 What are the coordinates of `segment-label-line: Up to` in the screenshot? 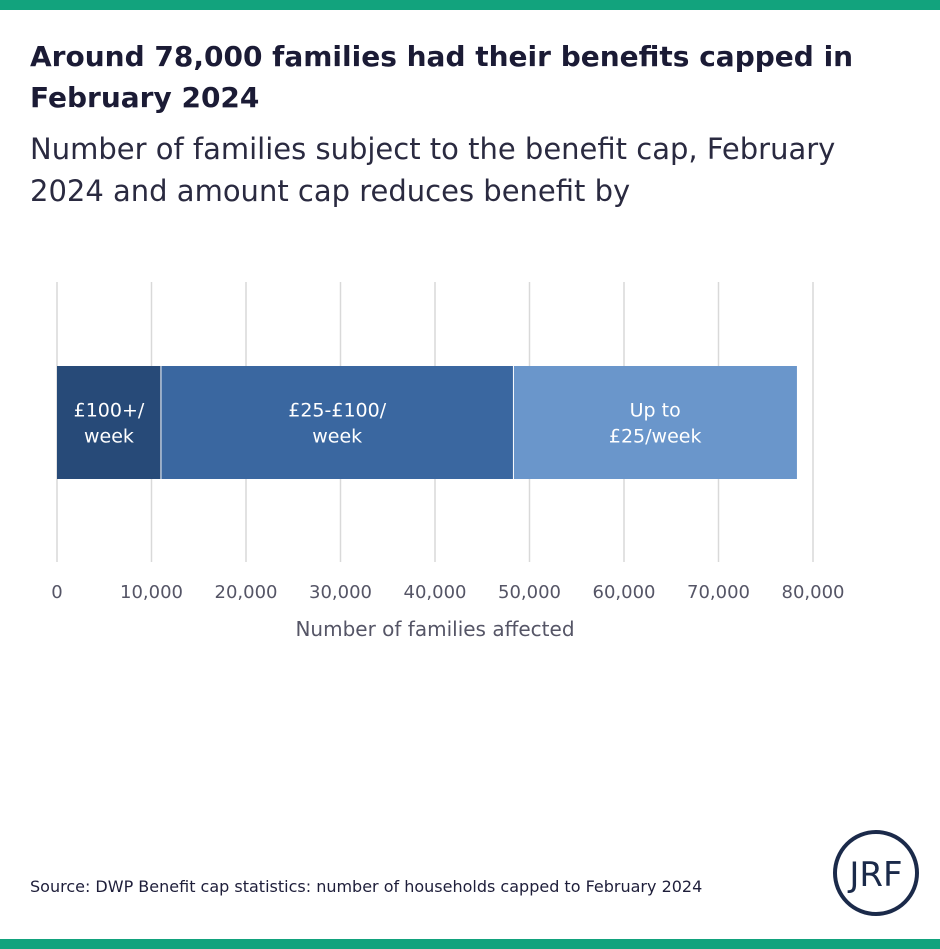 It's located at (655, 411).